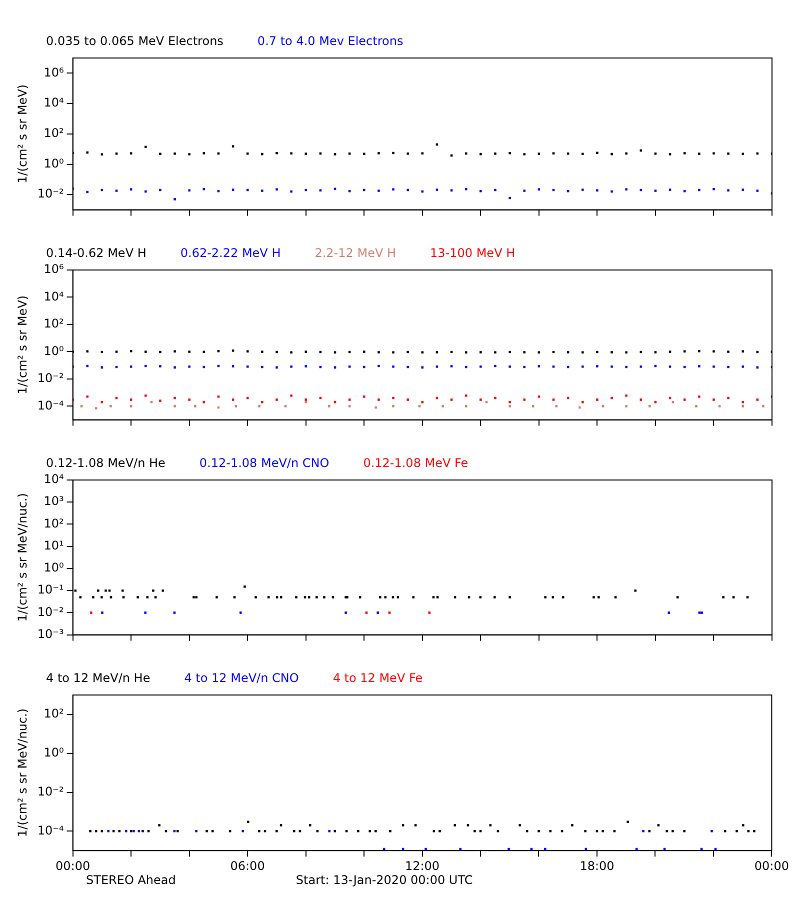 The width and height of the screenshot is (800, 900). What do you see at coordinates (106, 463) in the screenshot?
I see `text: 0.12-1.08 MeV/n He` at bounding box center [106, 463].